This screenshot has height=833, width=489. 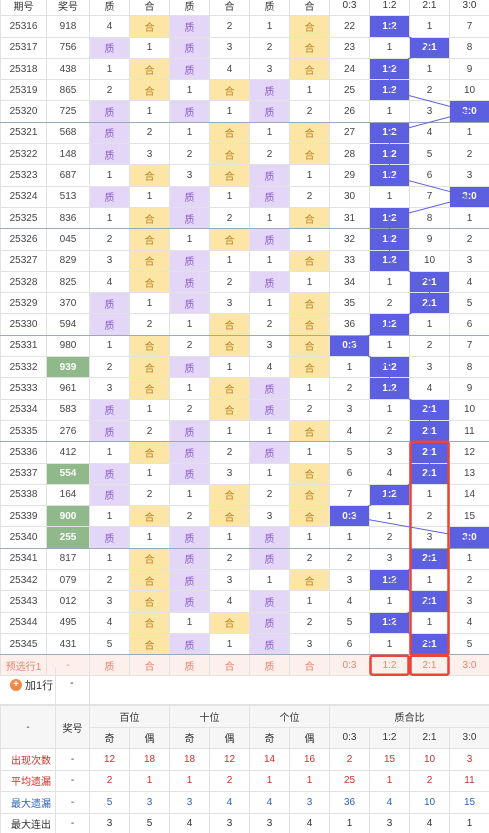 I want to click on ratio-miss-cell: 25, so click(x=349, y=90).